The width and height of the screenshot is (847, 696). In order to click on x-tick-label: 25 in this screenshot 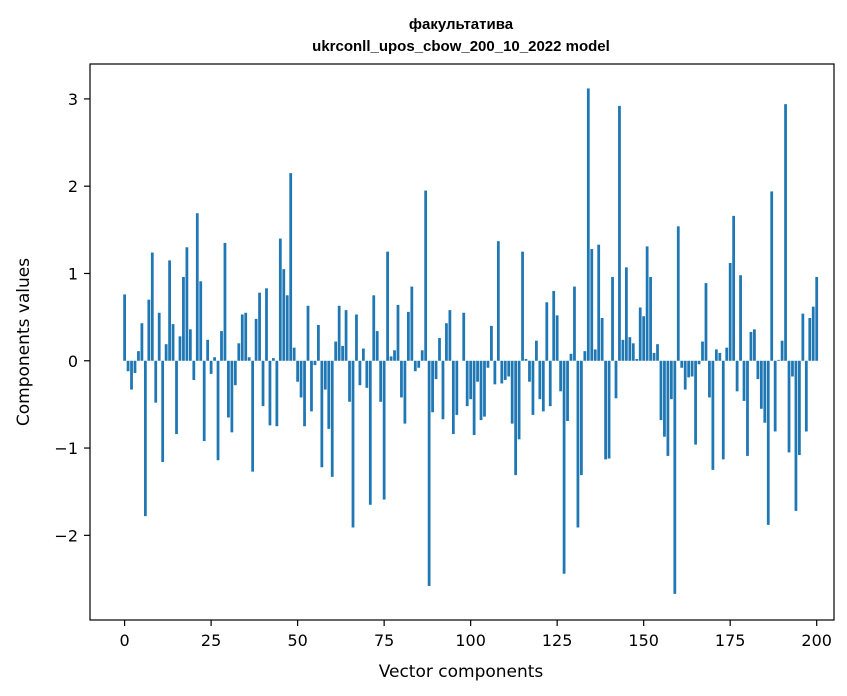, I will do `click(211, 640)`.